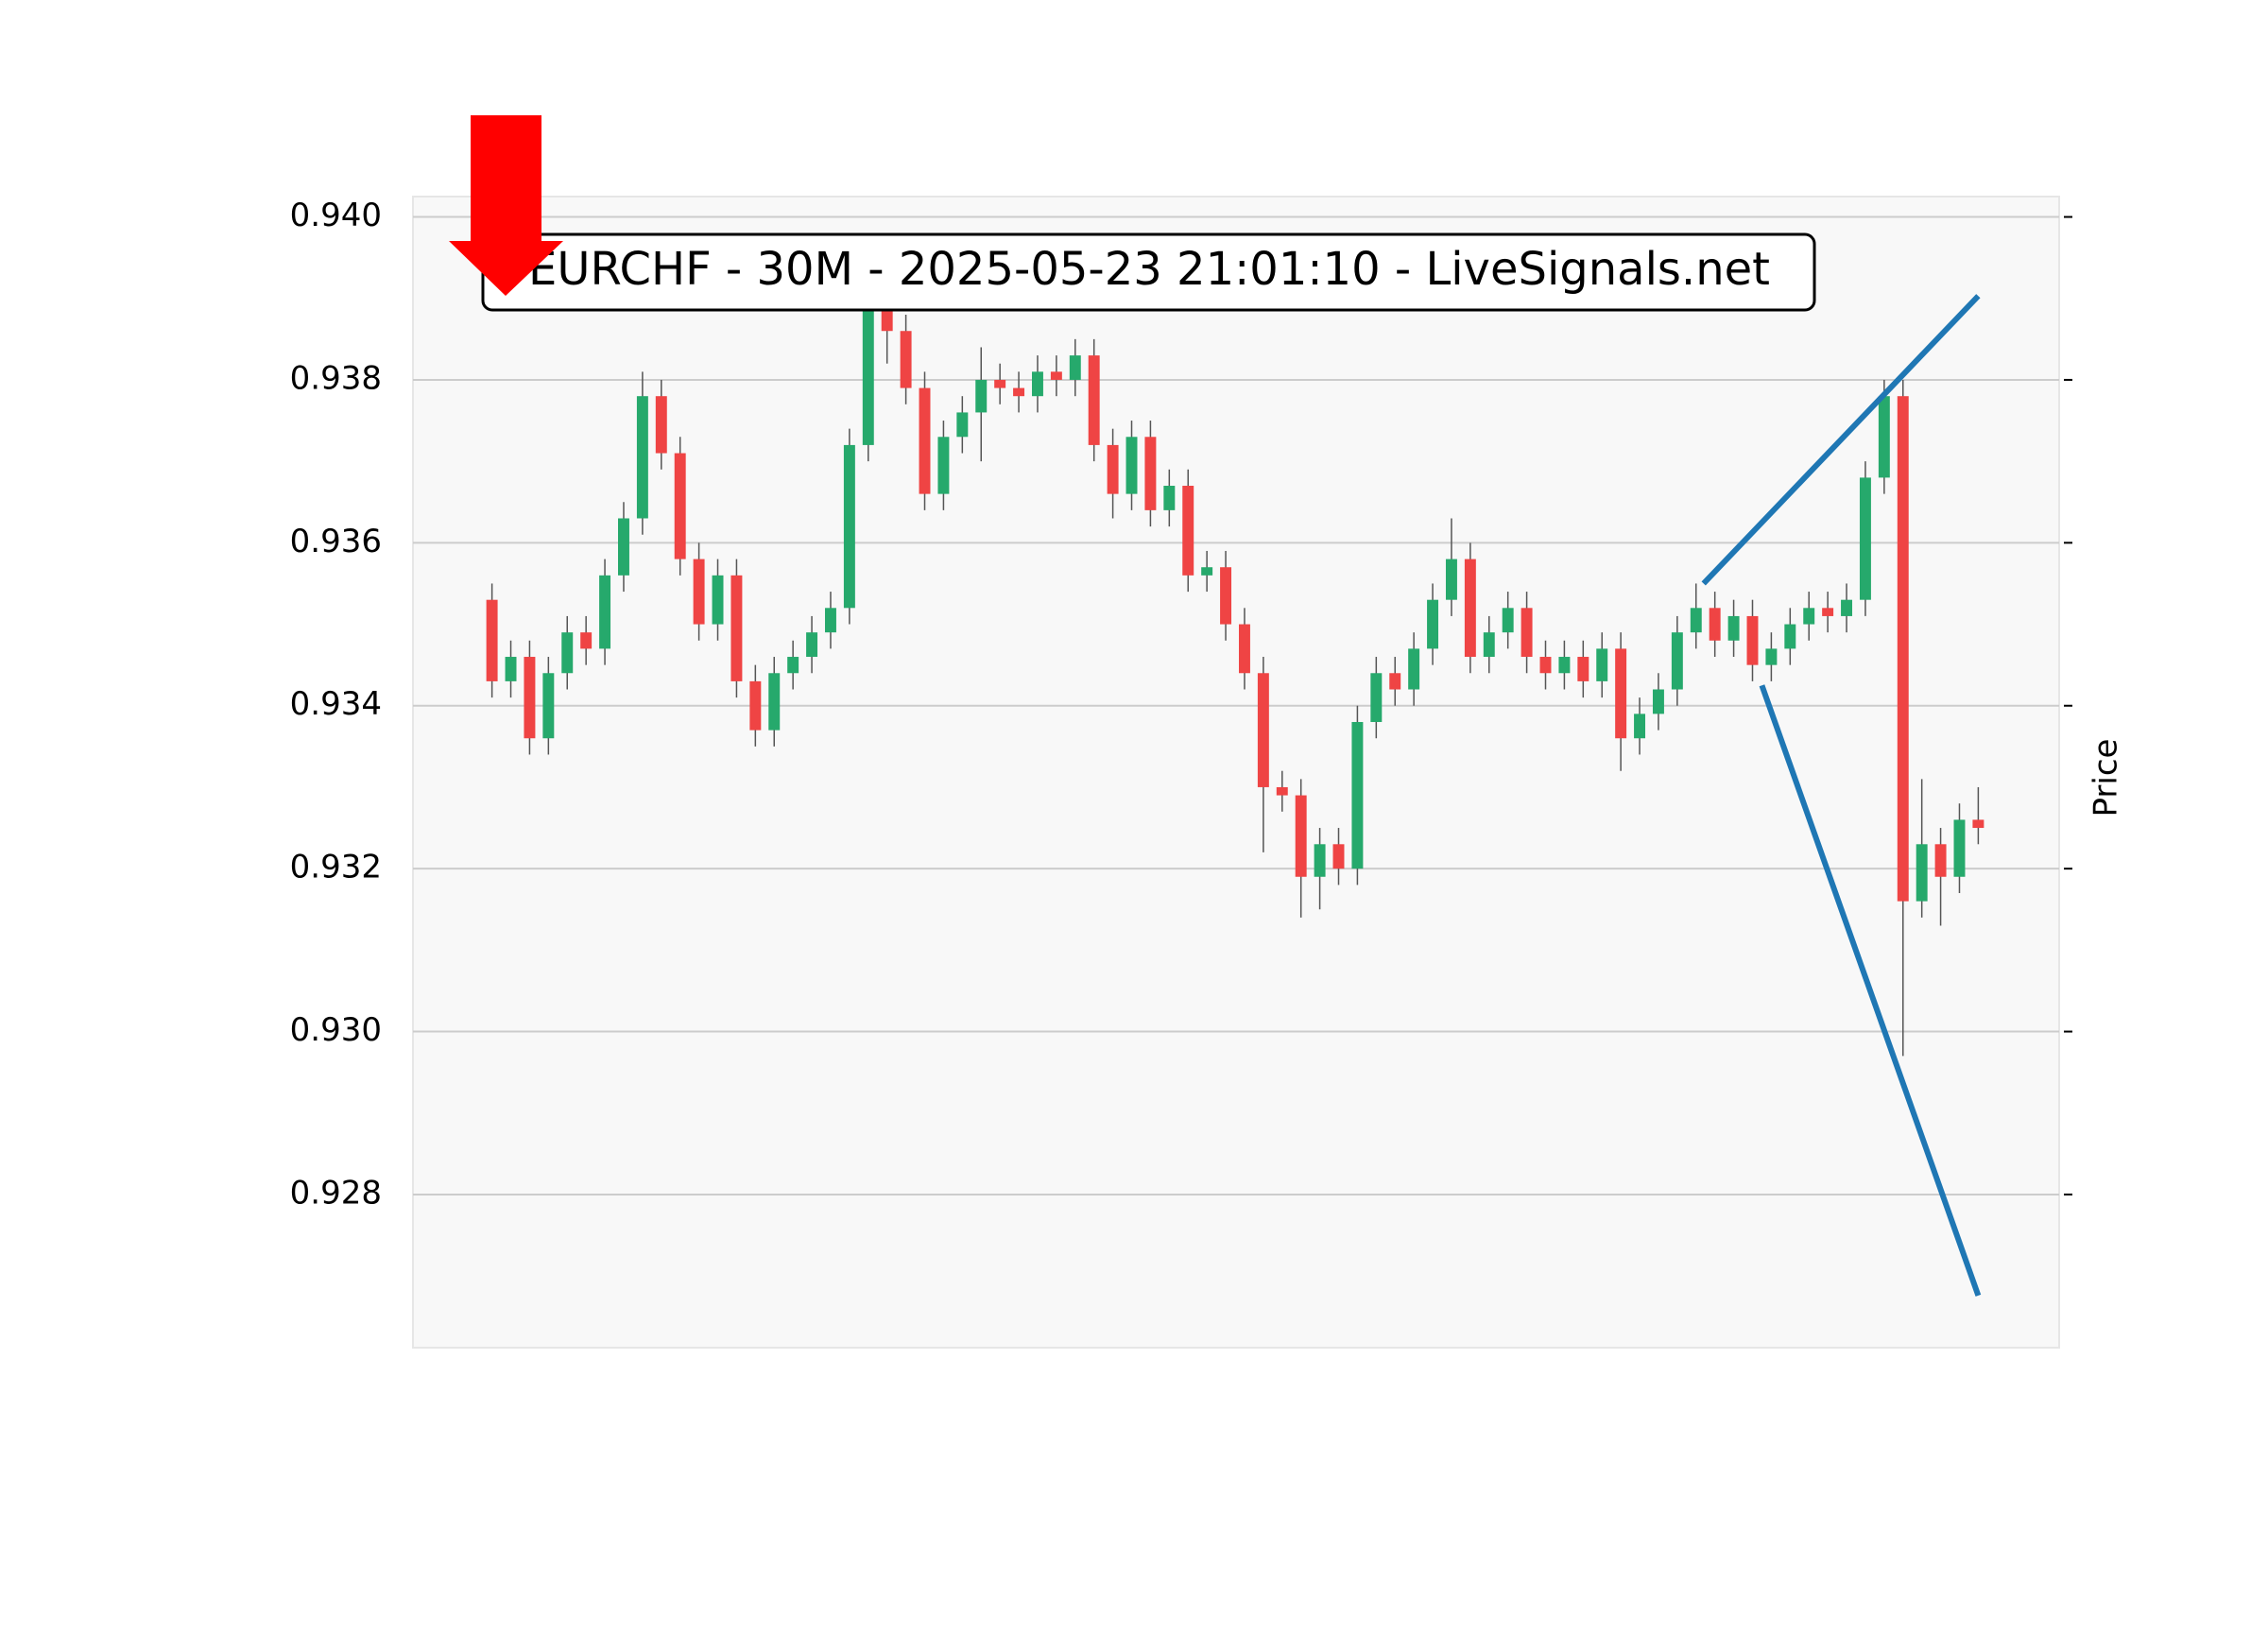 The width and height of the screenshot is (2268, 1634). What do you see at coordinates (506, 268) in the screenshot?
I see `arrow-head` at bounding box center [506, 268].